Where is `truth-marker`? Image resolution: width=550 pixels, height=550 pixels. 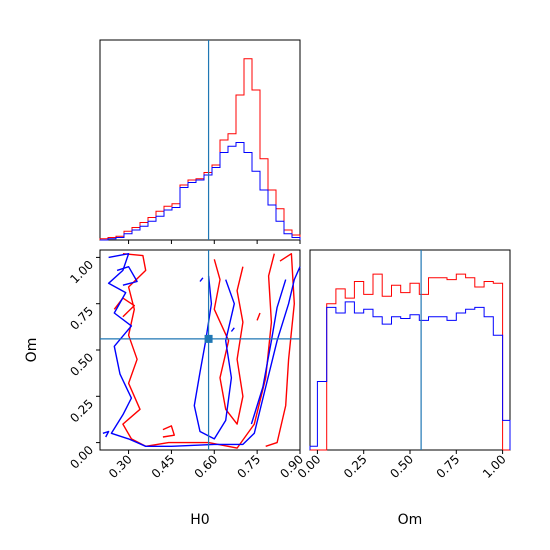
truth-marker is located at coordinates (208, 338).